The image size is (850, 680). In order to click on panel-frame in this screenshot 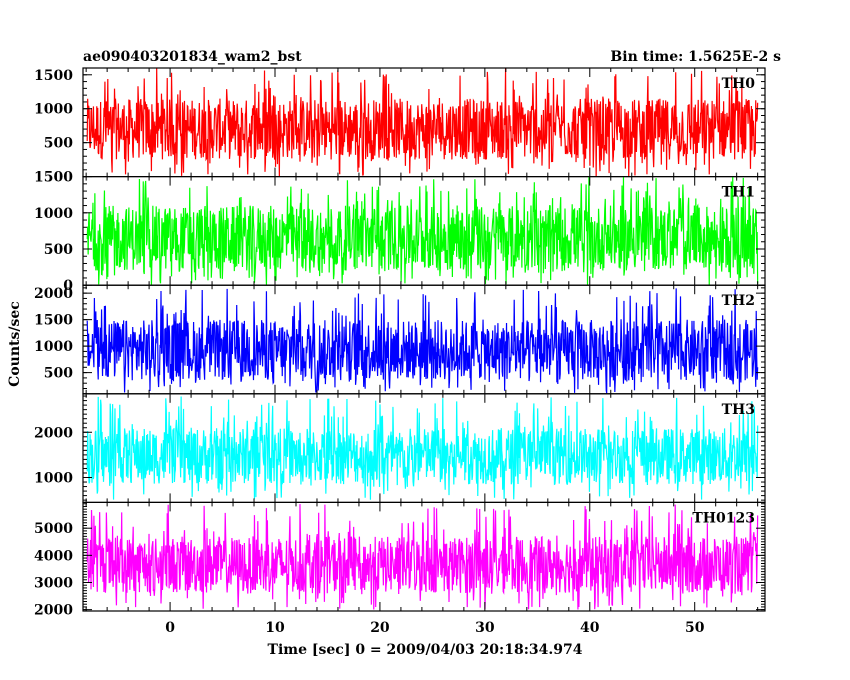, I will do `click(424, 556)`.